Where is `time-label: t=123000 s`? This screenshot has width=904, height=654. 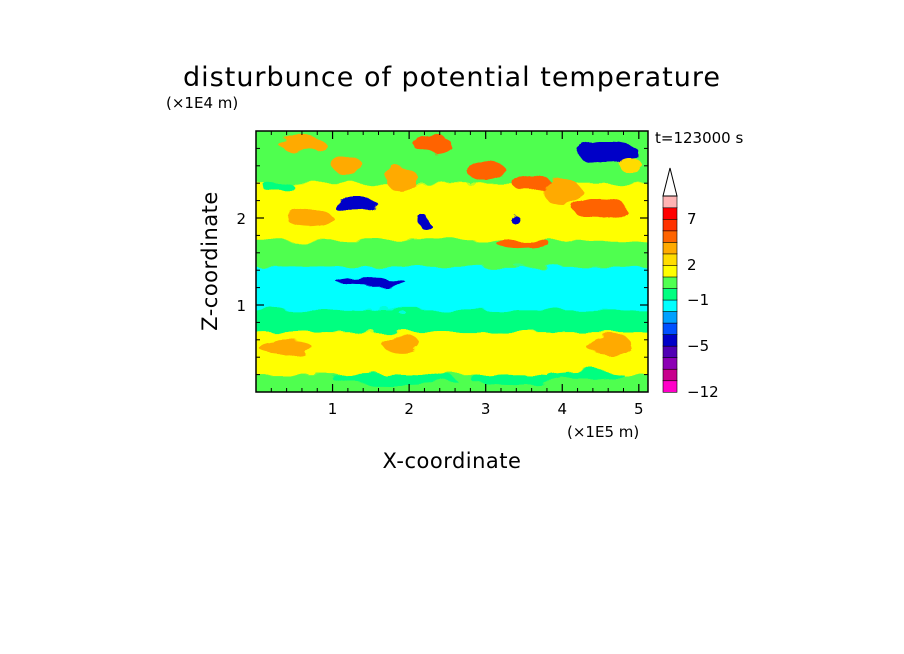 time-label: t=123000 s is located at coordinates (699, 138).